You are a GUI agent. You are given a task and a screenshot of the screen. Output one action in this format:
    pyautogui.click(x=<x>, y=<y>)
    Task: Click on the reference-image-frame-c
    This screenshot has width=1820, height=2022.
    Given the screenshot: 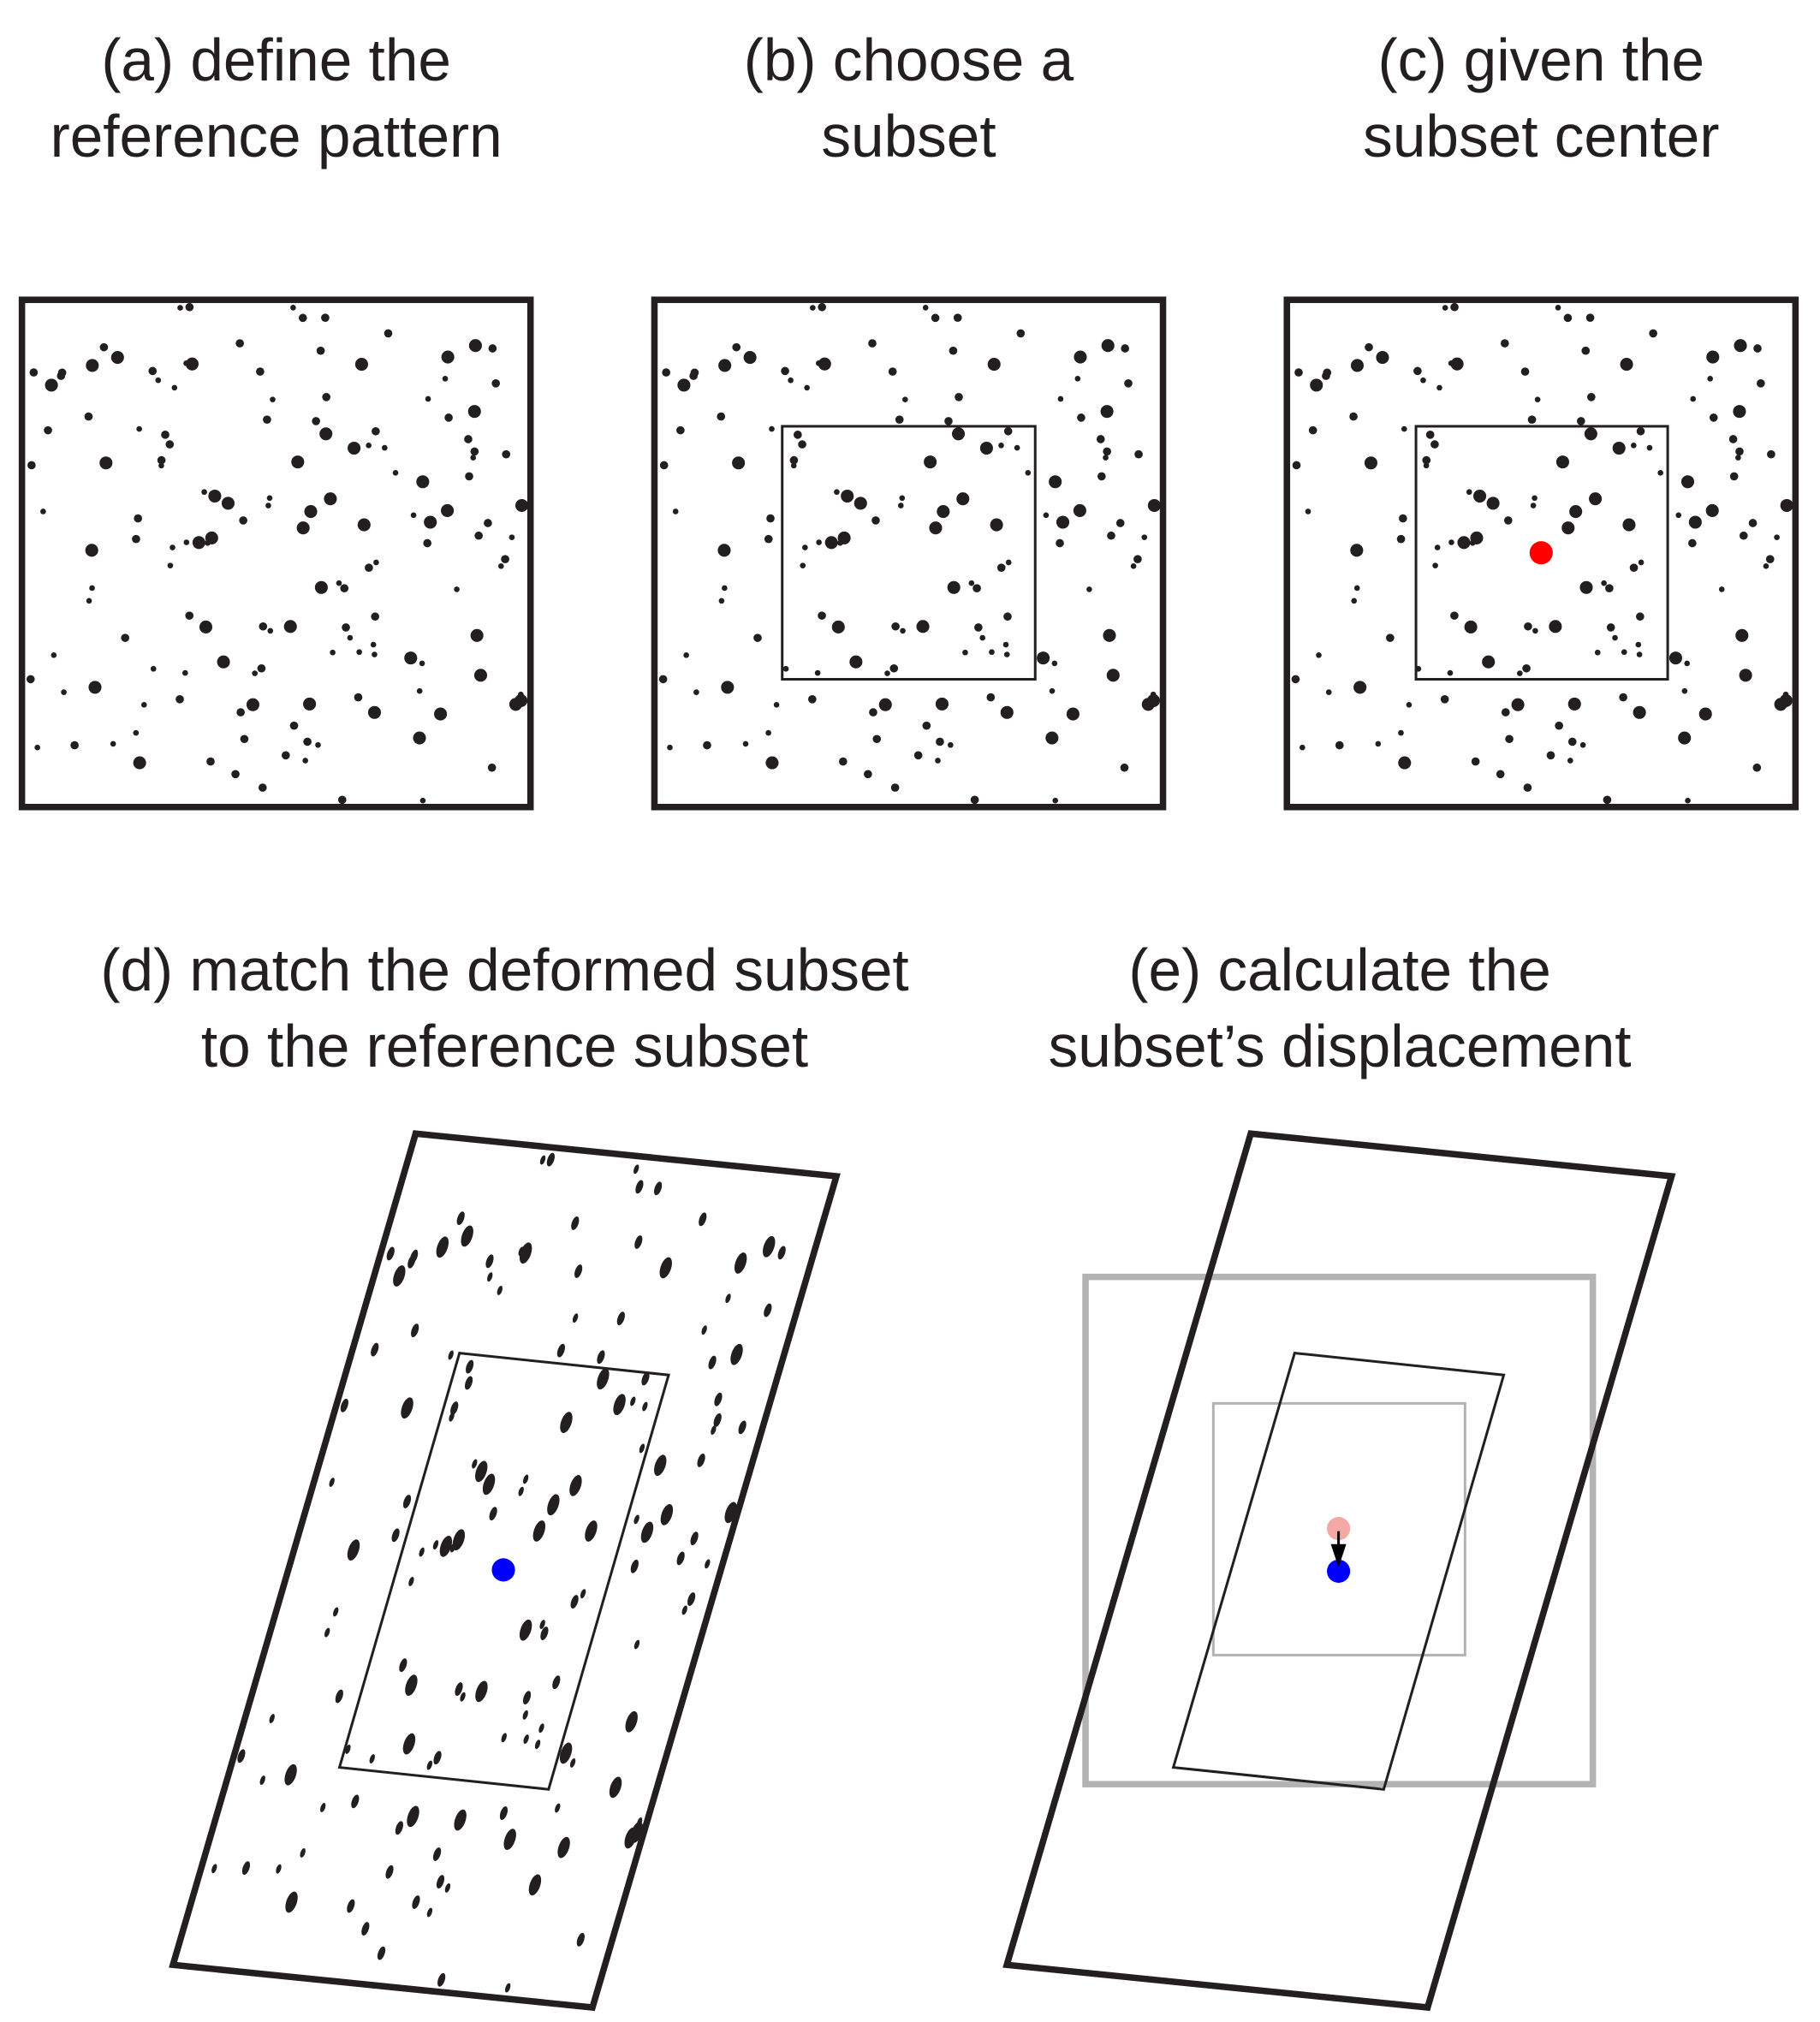 What is the action you would take?
    pyautogui.click(x=1541, y=553)
    